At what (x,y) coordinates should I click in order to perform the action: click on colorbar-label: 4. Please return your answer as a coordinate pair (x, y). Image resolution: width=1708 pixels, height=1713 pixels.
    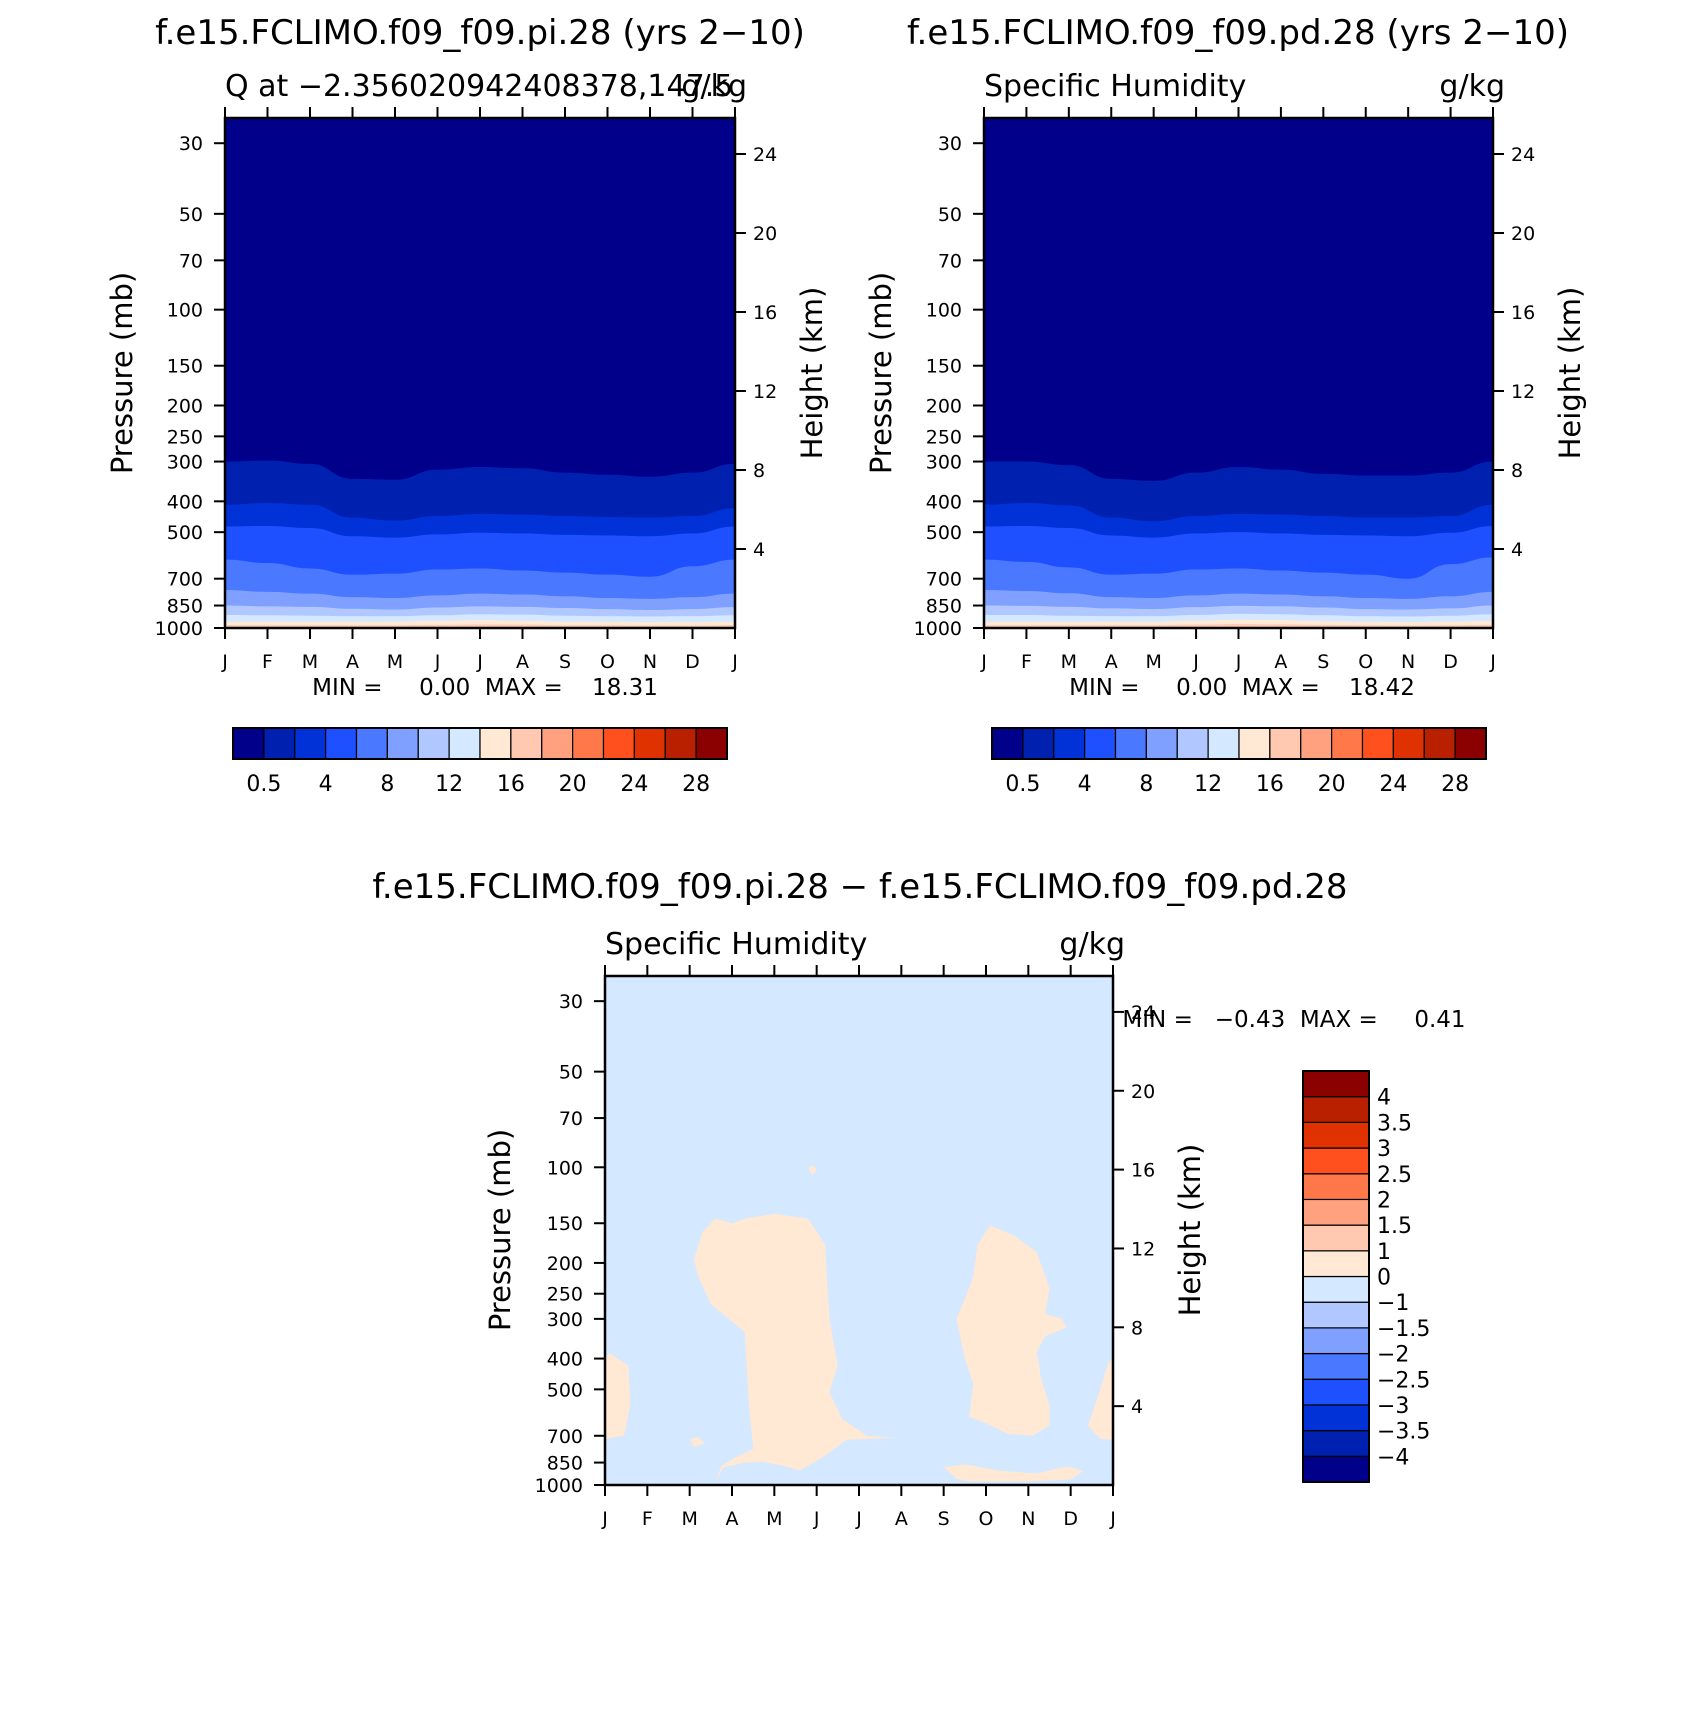
    Looking at the image, I should click on (1384, 1098).